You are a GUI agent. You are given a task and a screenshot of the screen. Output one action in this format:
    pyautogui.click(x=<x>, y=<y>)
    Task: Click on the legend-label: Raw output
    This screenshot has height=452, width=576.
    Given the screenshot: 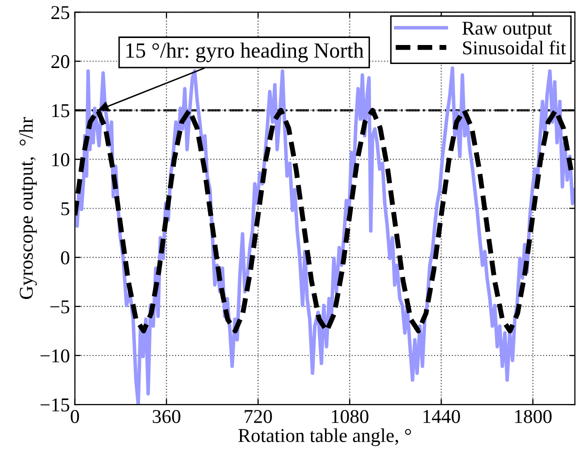 What is the action you would take?
    pyautogui.click(x=507, y=30)
    